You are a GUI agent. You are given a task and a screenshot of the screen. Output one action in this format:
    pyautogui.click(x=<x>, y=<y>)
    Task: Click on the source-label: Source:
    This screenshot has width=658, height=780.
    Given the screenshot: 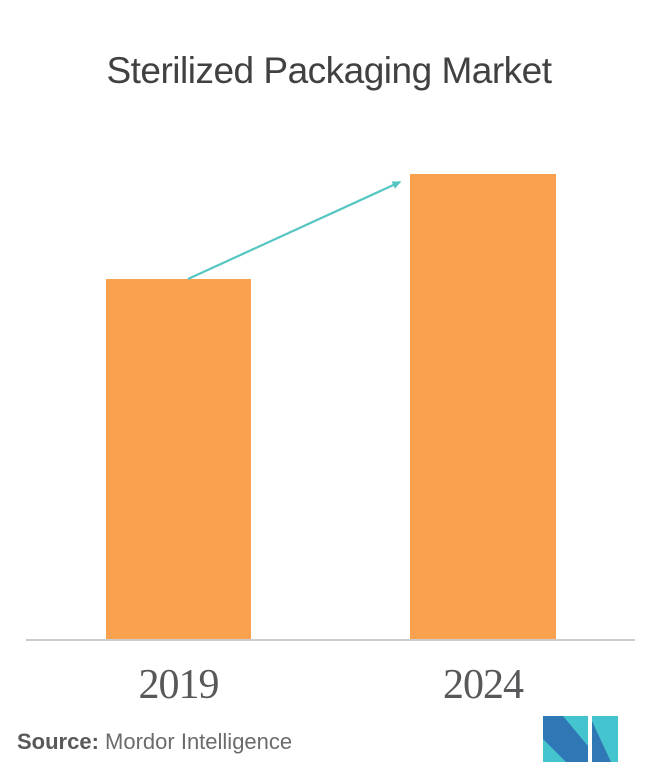 What is the action you would take?
    pyautogui.click(x=58, y=741)
    